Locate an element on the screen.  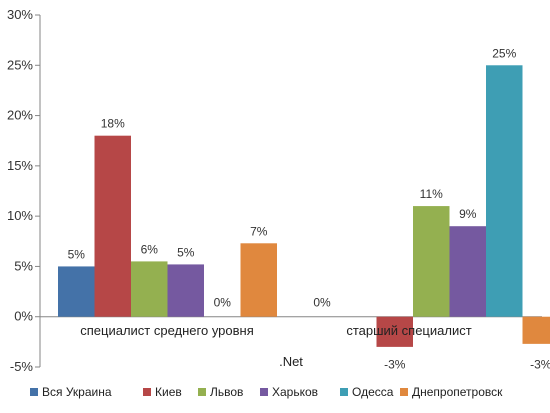
data-label: 9% is located at coordinates (468, 214).